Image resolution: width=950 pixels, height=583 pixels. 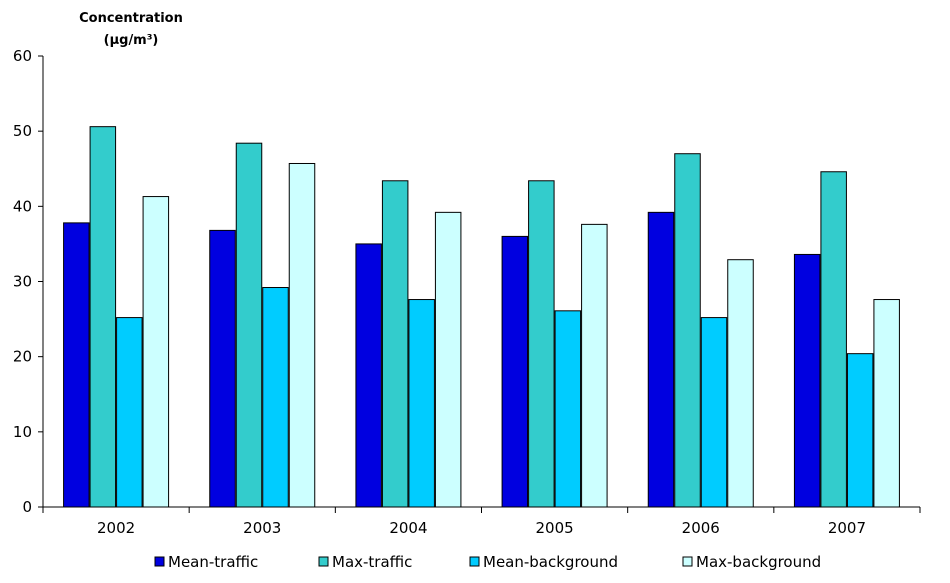 I want to click on y-tick-label: 30, so click(x=22, y=282).